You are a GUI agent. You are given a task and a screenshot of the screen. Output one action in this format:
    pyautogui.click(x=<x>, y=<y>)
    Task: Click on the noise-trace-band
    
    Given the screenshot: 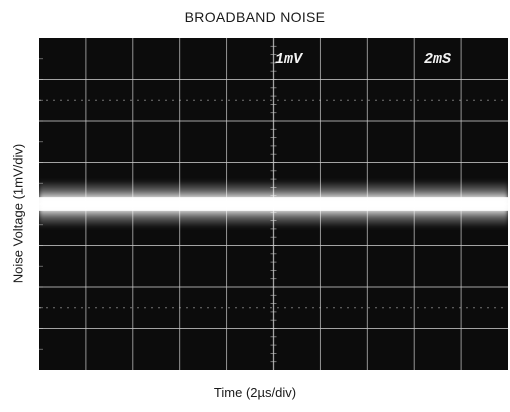 What is the action you would take?
    pyautogui.click(x=273, y=204)
    